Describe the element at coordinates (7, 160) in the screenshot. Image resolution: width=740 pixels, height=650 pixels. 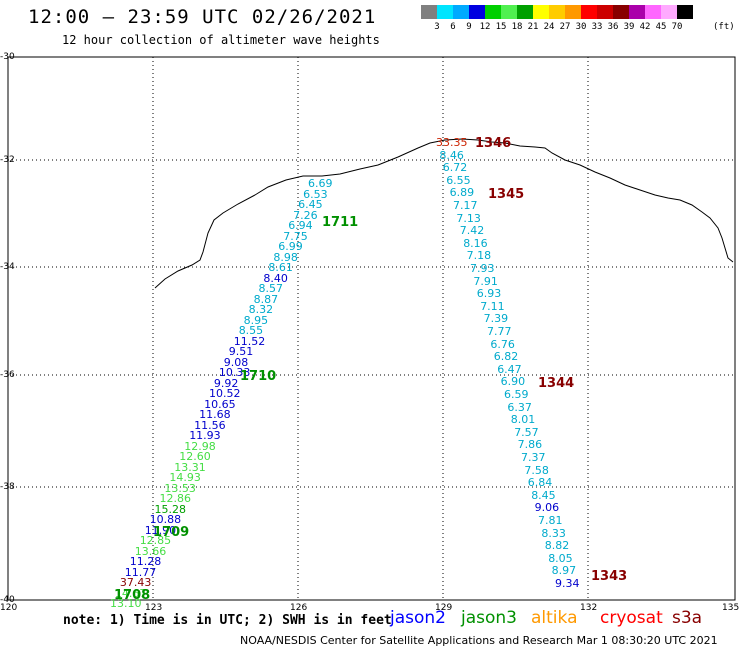
I see `latitude-label: -32` at that location.